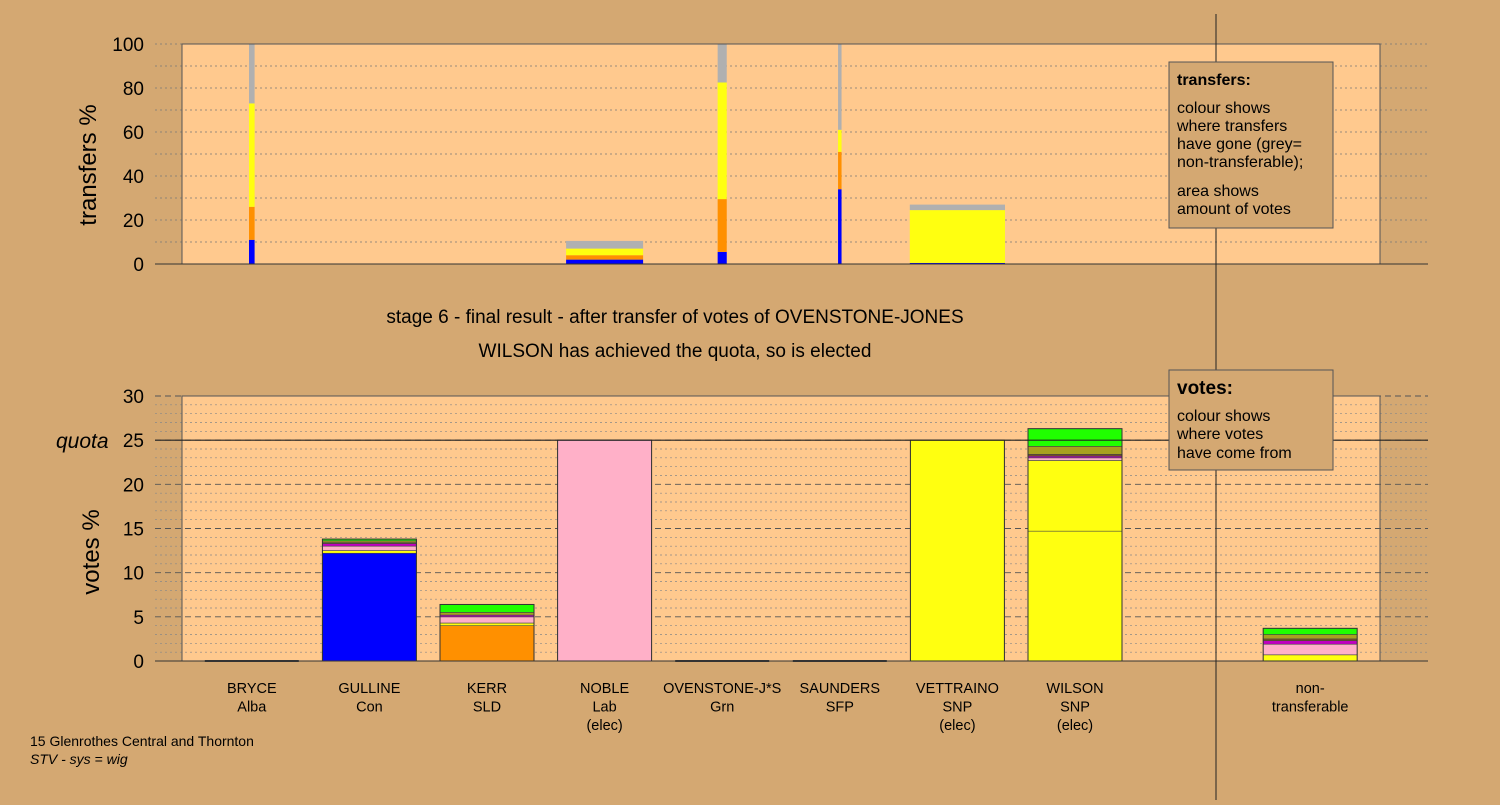 Image resolution: width=1500 pixels, height=805 pixels. What do you see at coordinates (133, 221) in the screenshot?
I see `transfers-y-tick-label: 20` at bounding box center [133, 221].